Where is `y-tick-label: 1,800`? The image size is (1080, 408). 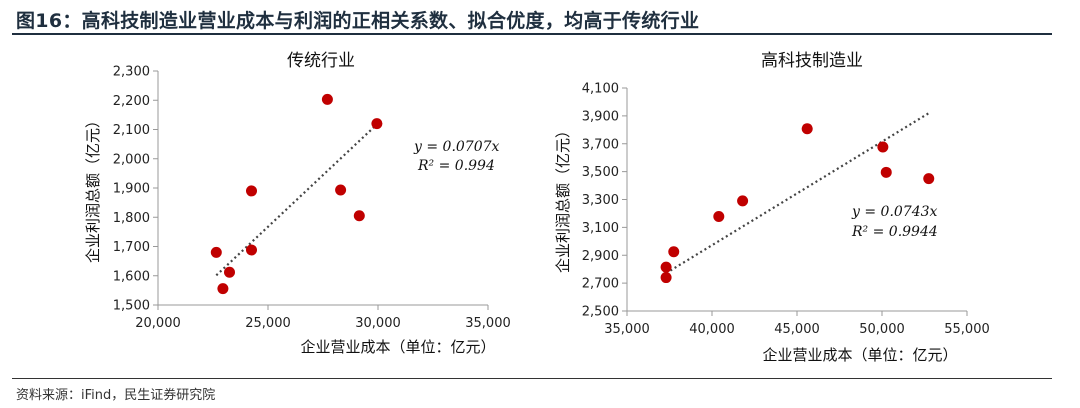
y-tick-label: 1,800 is located at coordinates (131, 218).